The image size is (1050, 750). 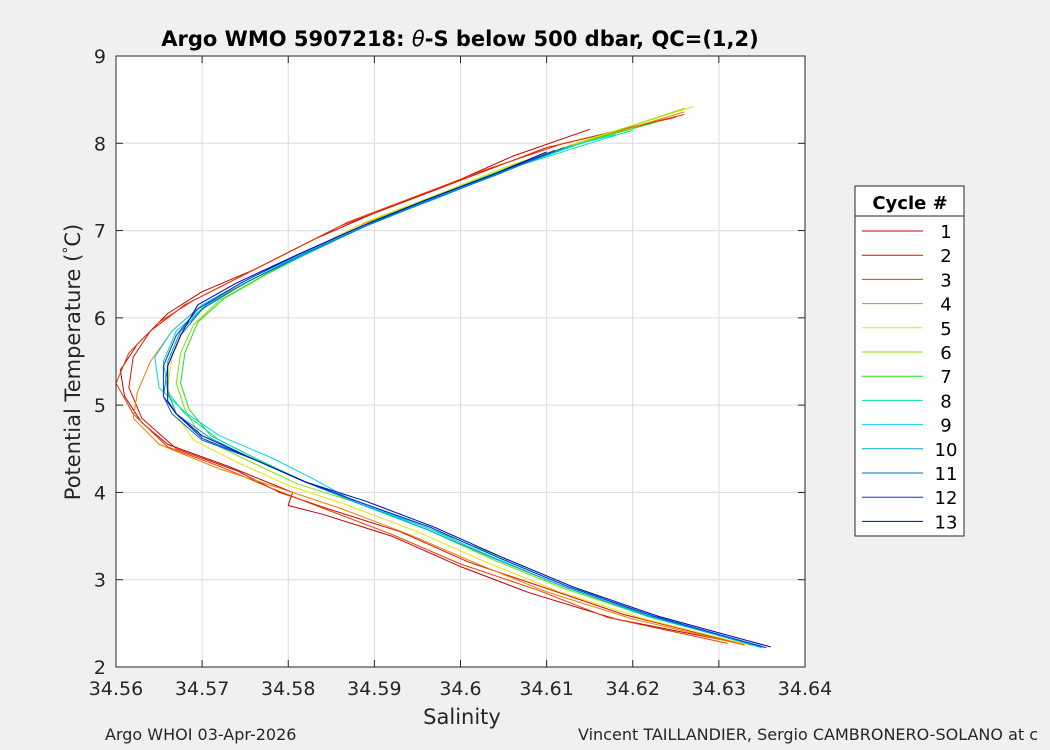 I want to click on legend-label-cycle-11: 11, so click(x=946, y=474).